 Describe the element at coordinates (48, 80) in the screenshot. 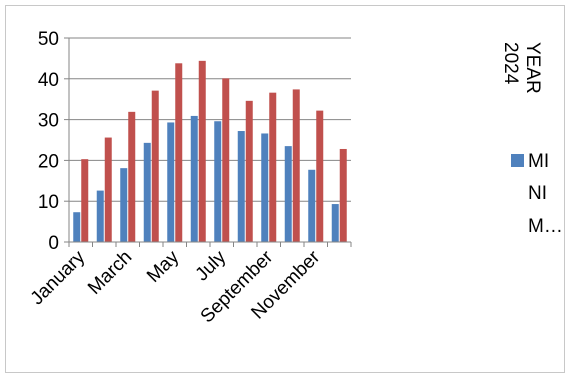

I see `y-tick-label: 40` at that location.